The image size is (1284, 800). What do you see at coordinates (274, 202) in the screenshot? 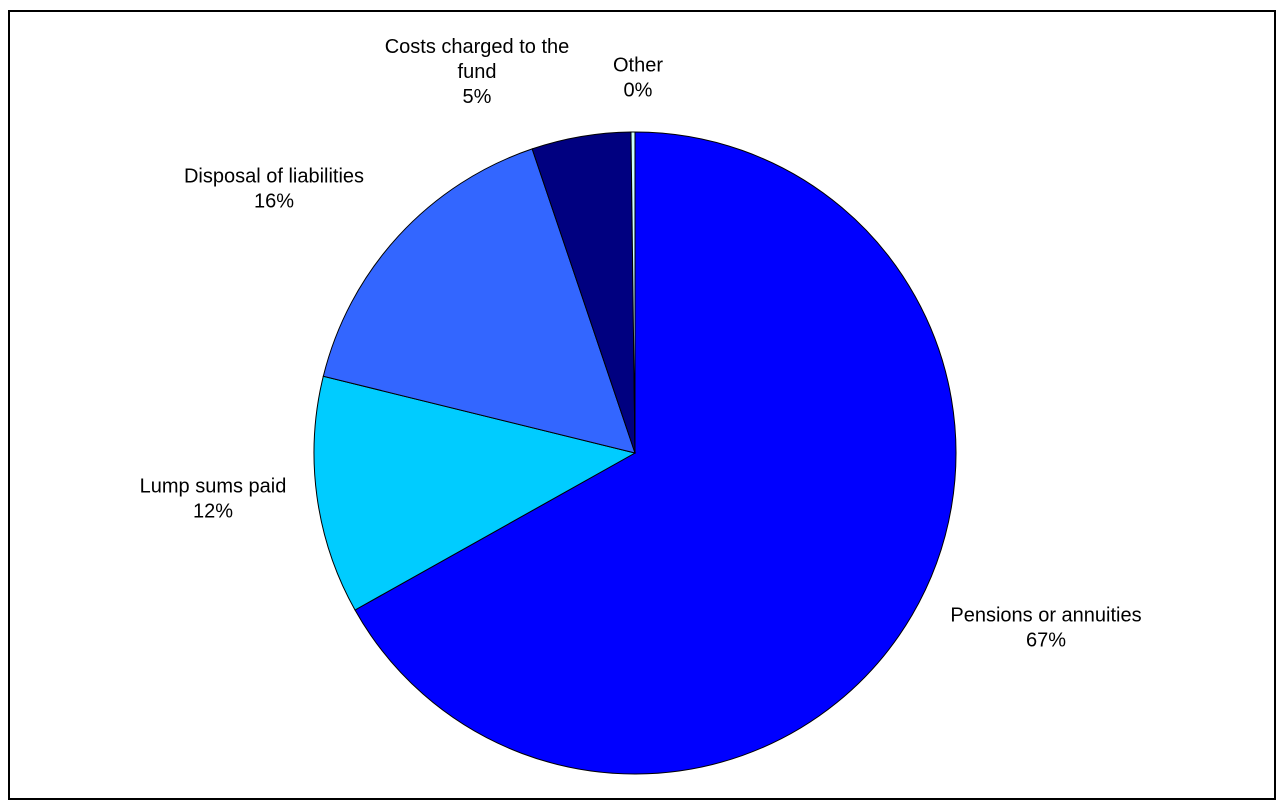
I see `slice-percent: 16%` at bounding box center [274, 202].